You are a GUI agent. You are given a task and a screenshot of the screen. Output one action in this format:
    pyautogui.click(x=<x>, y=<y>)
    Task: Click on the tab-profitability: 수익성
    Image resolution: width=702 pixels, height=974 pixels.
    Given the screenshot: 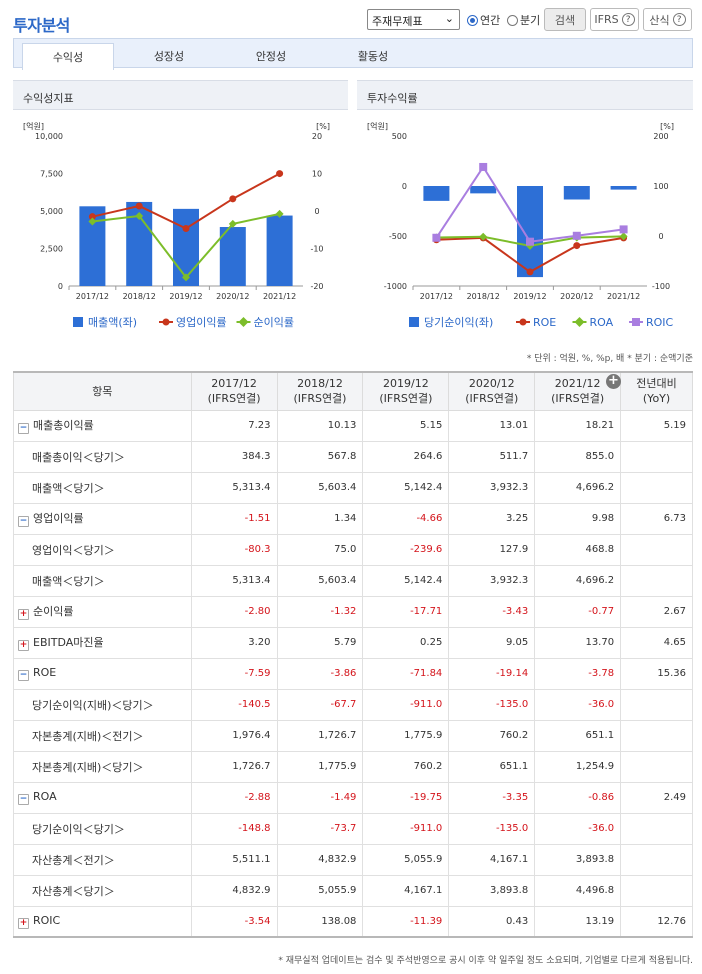 What is the action you would take?
    pyautogui.click(x=68, y=56)
    